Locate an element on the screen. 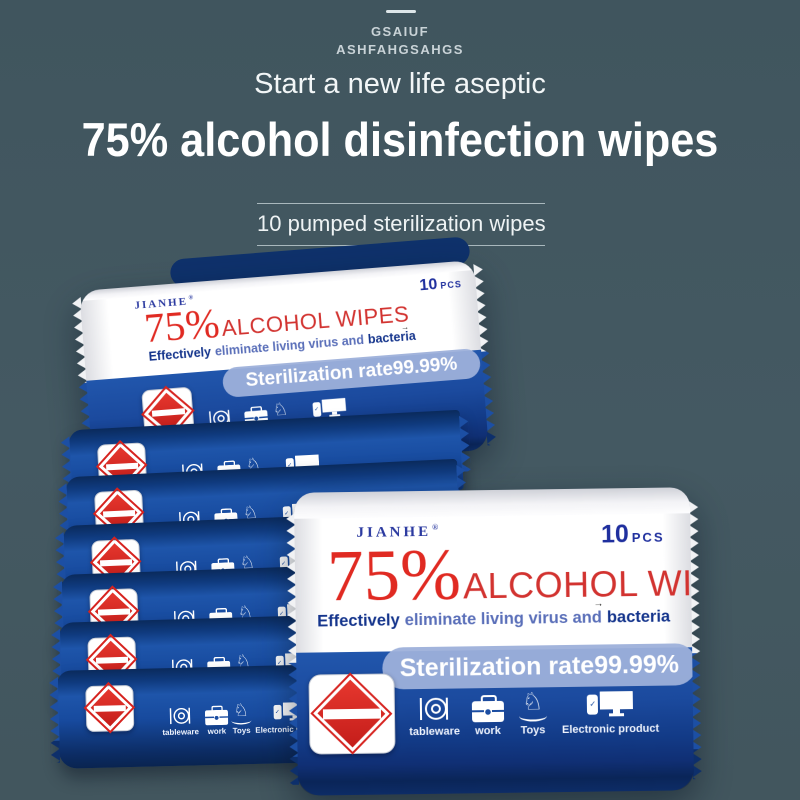 This screenshot has width=800, height=800. package-bottom-seal is located at coordinates (496, 778).